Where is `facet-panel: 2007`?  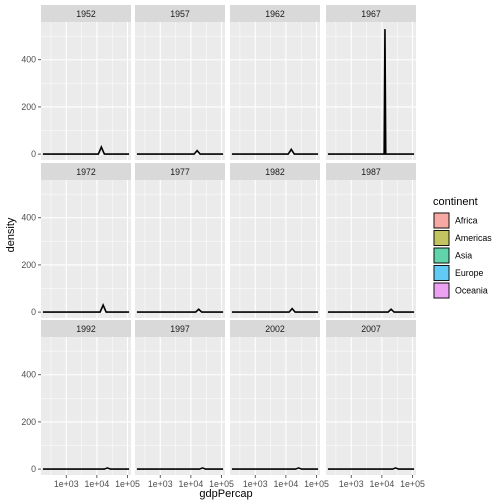 facet-panel: 2007 is located at coordinates (371, 397).